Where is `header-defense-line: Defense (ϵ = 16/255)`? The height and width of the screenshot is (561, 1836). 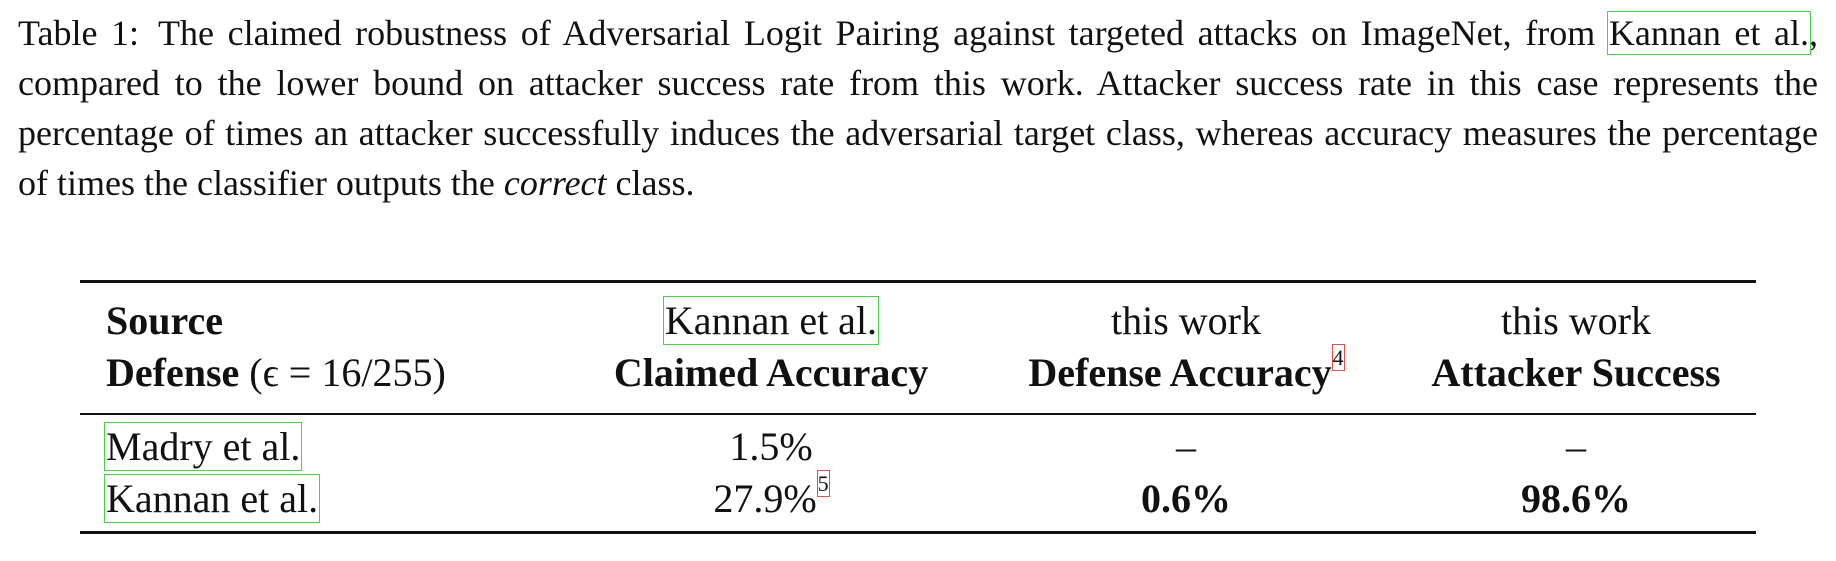
header-defense-line: Defense (ϵ = 16/255) is located at coordinates (336, 373).